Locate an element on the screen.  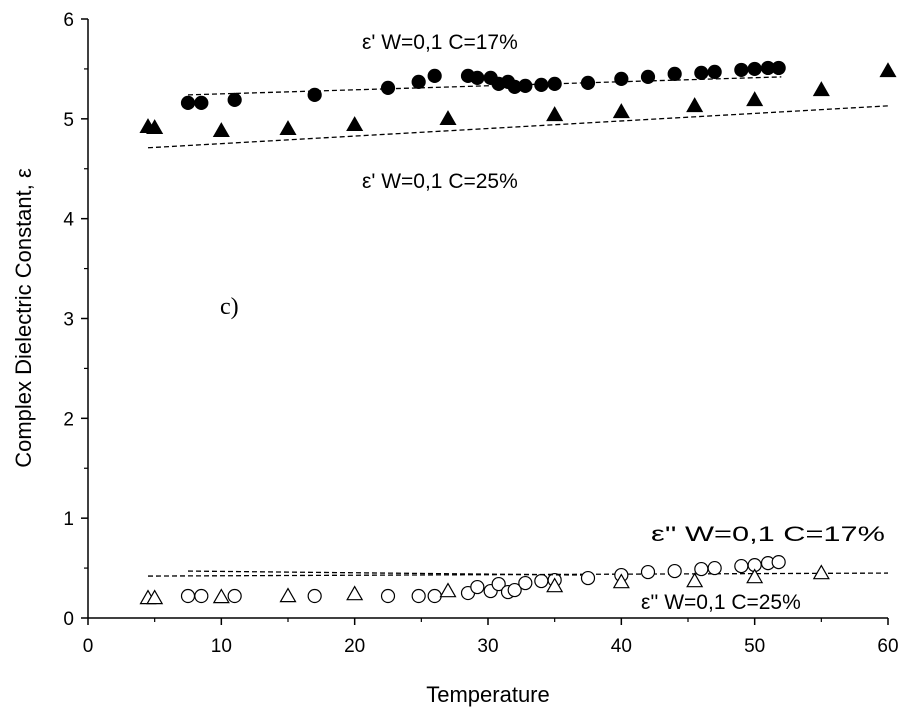
y-axis-title: Complex Dielectric Constant, ε is located at coordinates (23, 318).